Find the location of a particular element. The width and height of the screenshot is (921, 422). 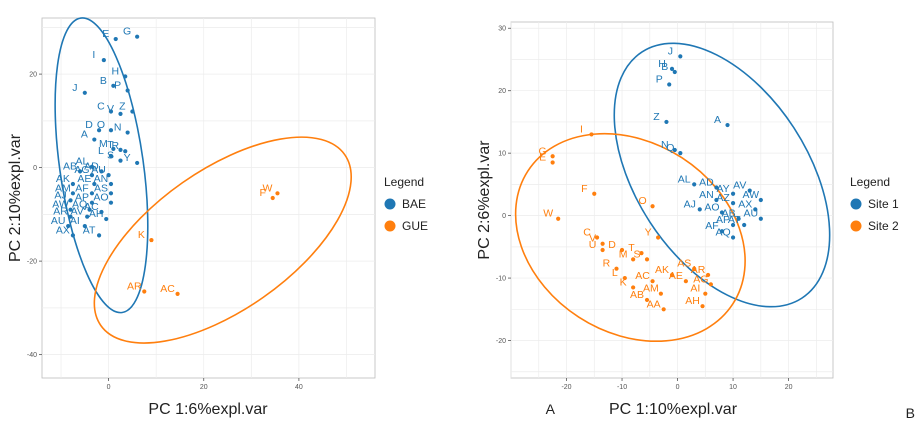

point-label: V is located at coordinates (592, 239).